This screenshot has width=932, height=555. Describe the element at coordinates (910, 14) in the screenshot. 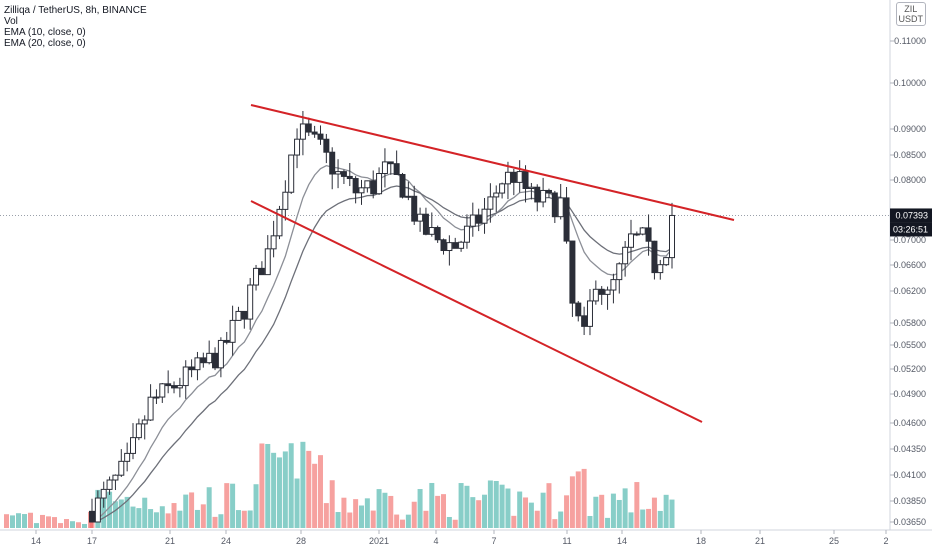

I see `currency-unit-box: ZIL USDT` at that location.